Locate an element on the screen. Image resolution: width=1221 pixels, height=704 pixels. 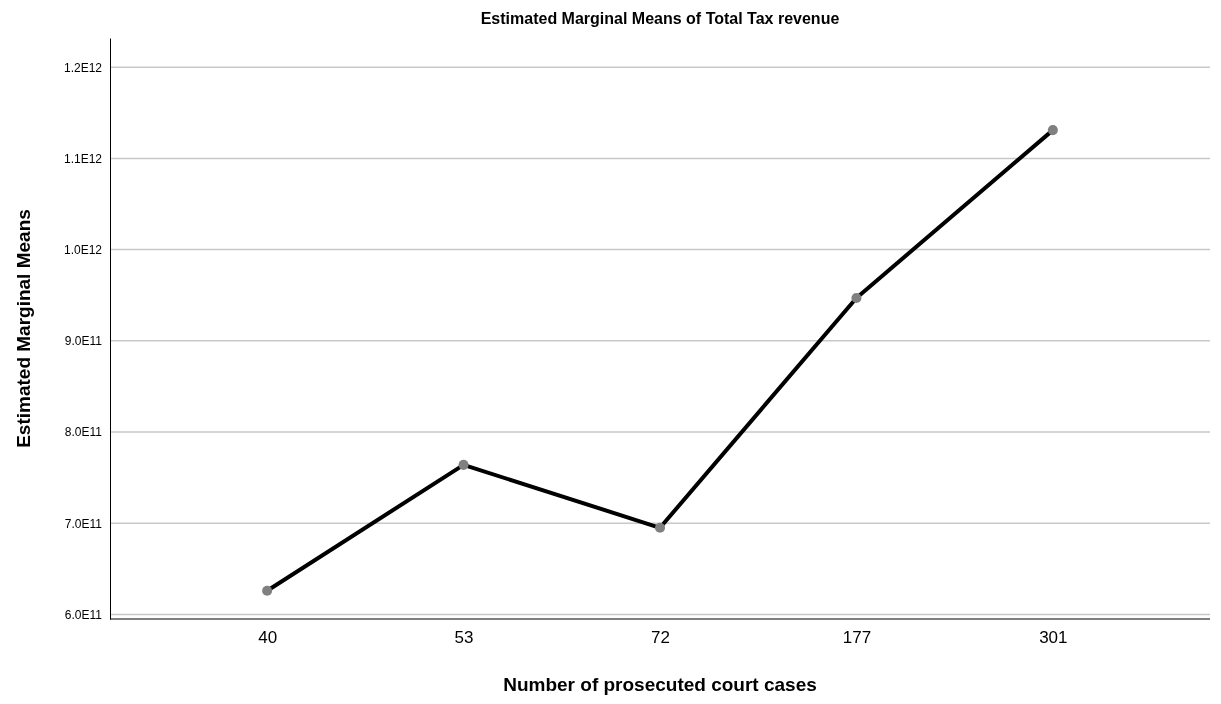
y-axis-title: Estimated Marginal Means is located at coordinates (23, 328).